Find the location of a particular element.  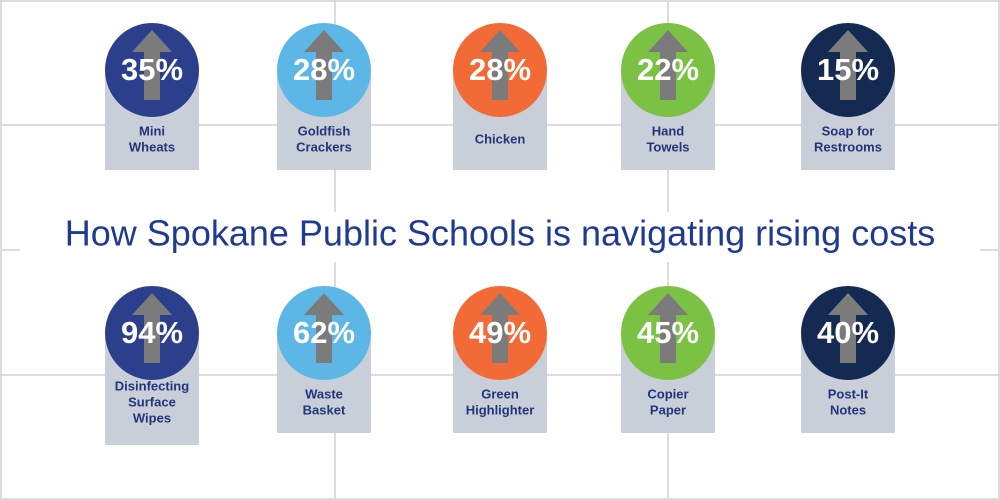

item-label: Basket is located at coordinates (324, 409).